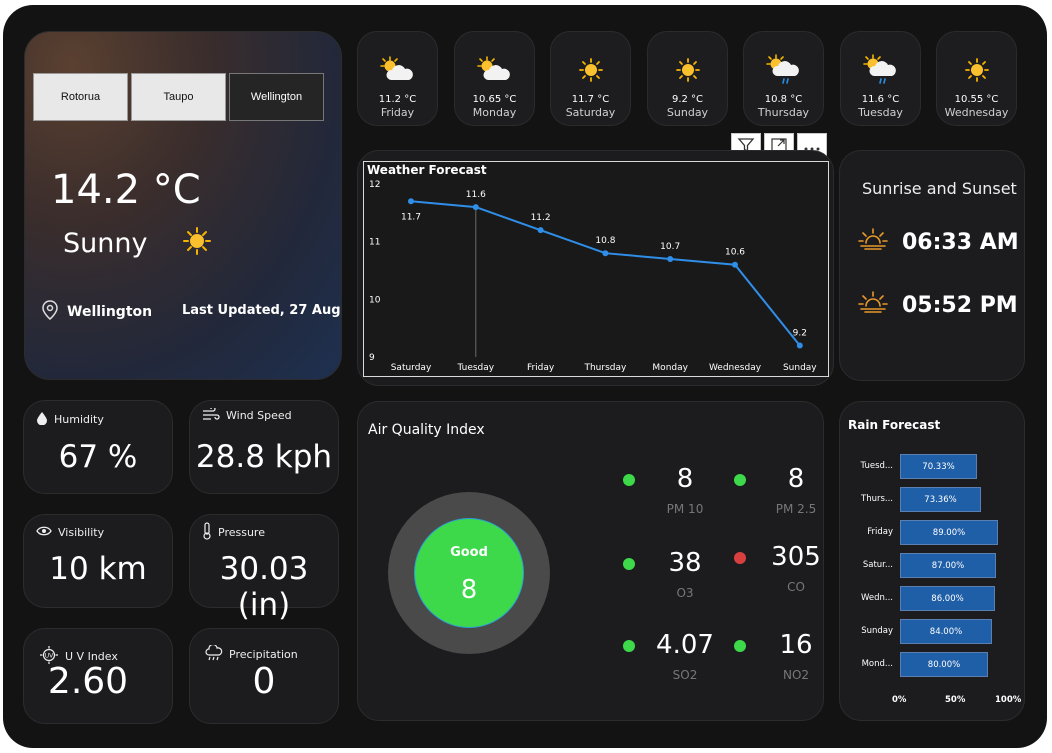  Describe the element at coordinates (796, 645) in the screenshot. I see `pollutant-value: 16` at that location.